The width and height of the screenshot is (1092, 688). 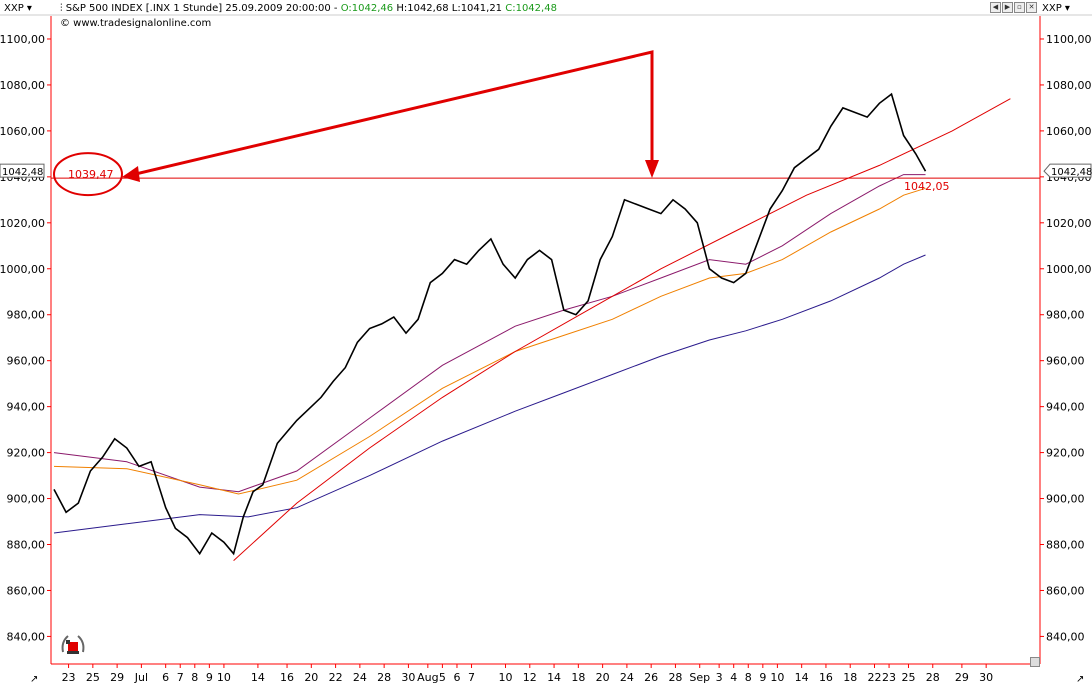 I want to click on line-value-label: 1042,05, so click(x=927, y=186).